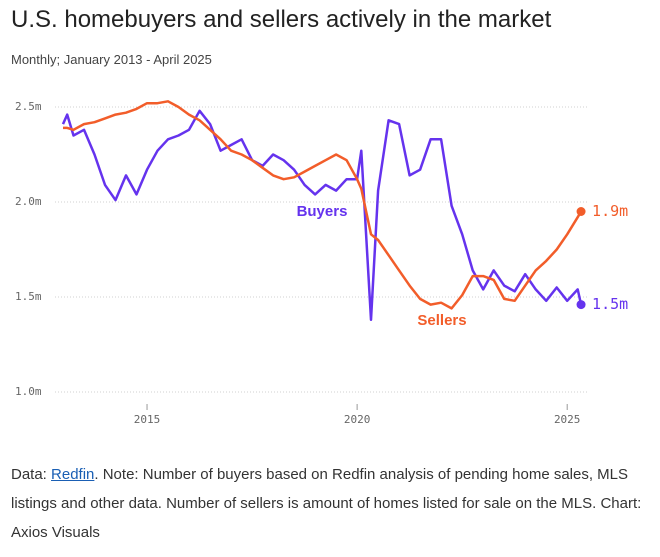  I want to click on x-tick-label: 2015, so click(147, 419).